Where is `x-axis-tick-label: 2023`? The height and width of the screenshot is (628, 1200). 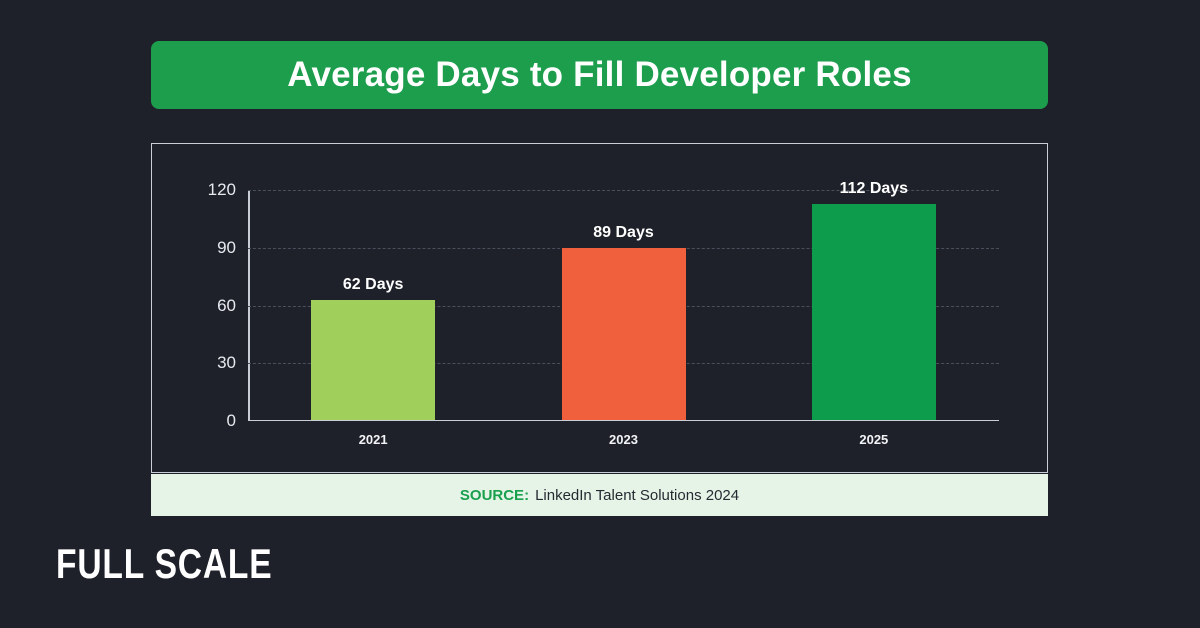 x-axis-tick-label: 2023 is located at coordinates (623, 439).